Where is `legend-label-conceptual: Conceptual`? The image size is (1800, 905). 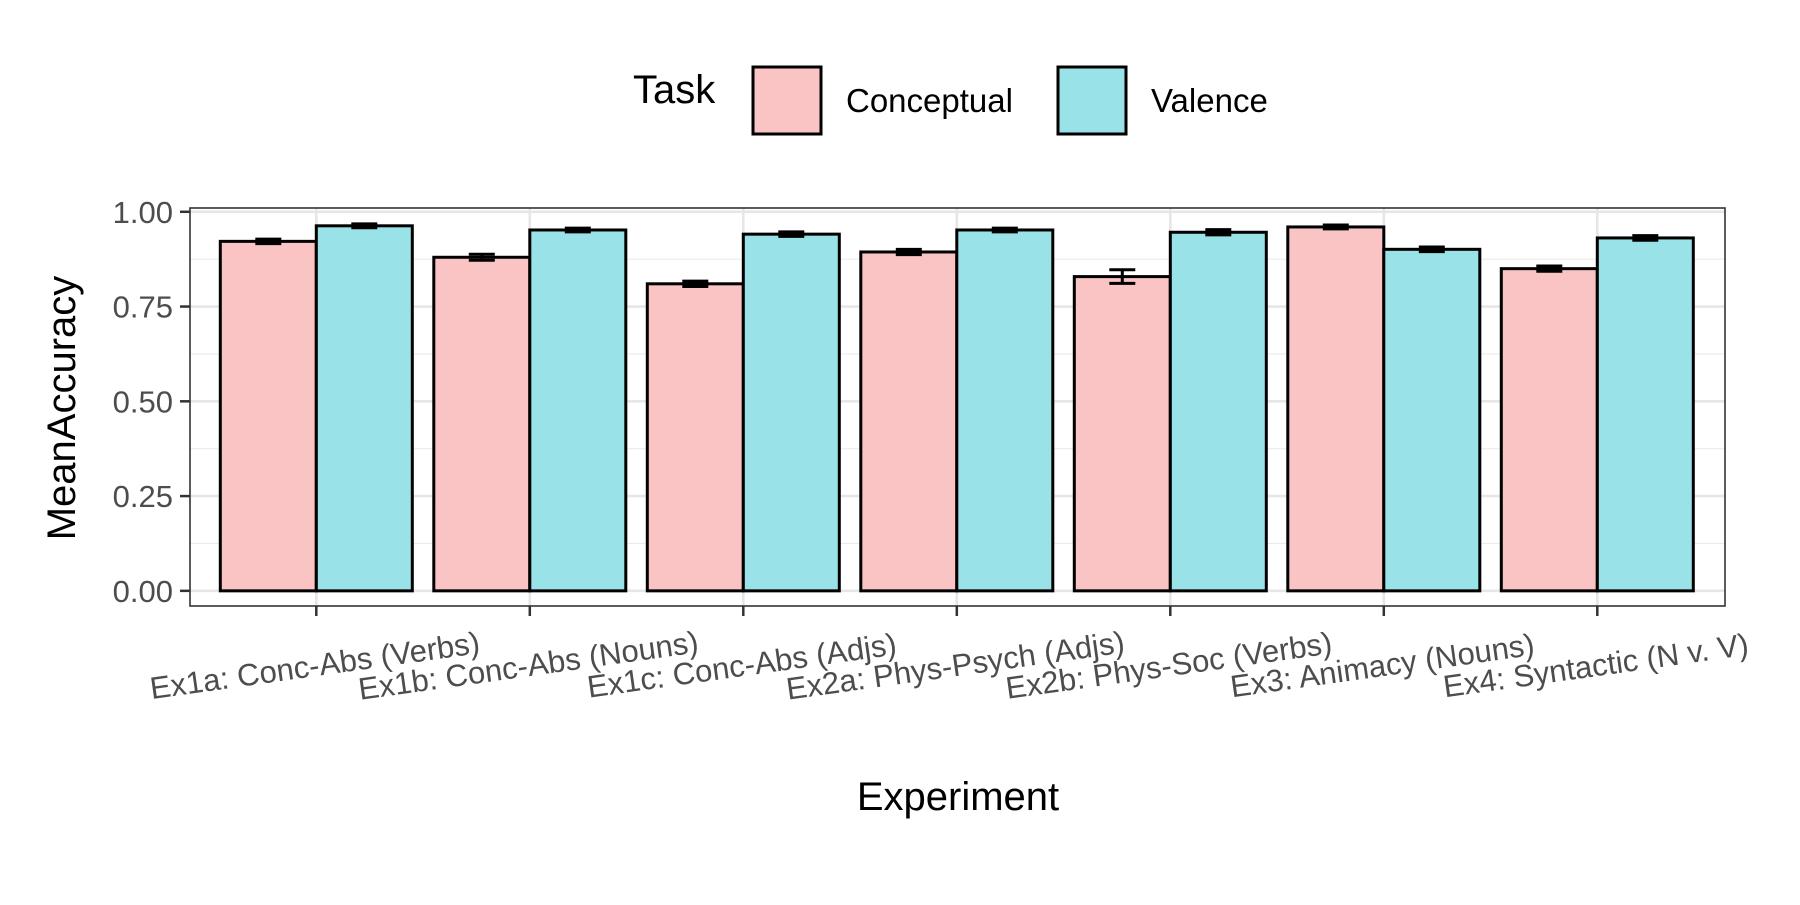 legend-label-conceptual: Conceptual is located at coordinates (929, 100).